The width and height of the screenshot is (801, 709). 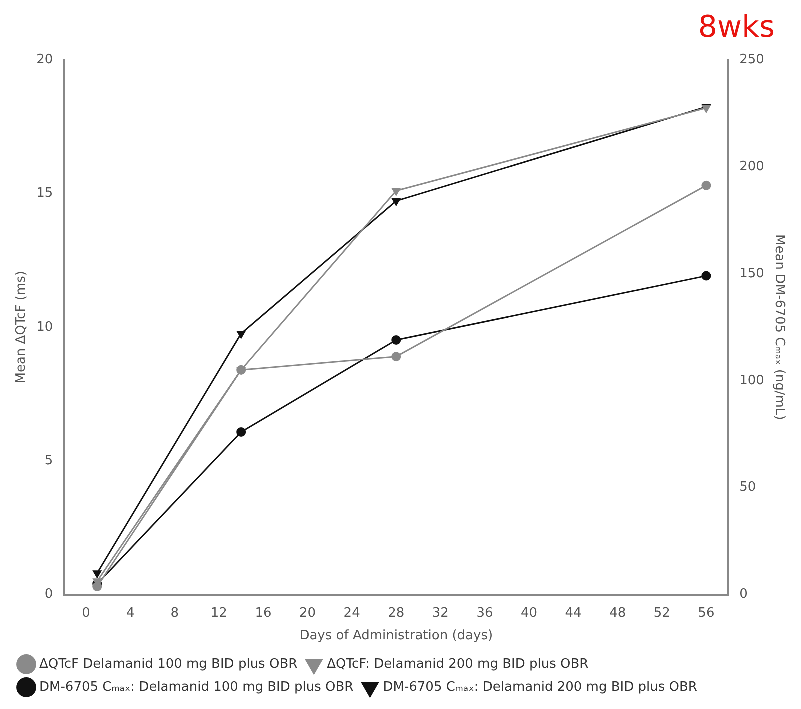 I want to click on x-tick-label: 8, so click(x=175, y=613).